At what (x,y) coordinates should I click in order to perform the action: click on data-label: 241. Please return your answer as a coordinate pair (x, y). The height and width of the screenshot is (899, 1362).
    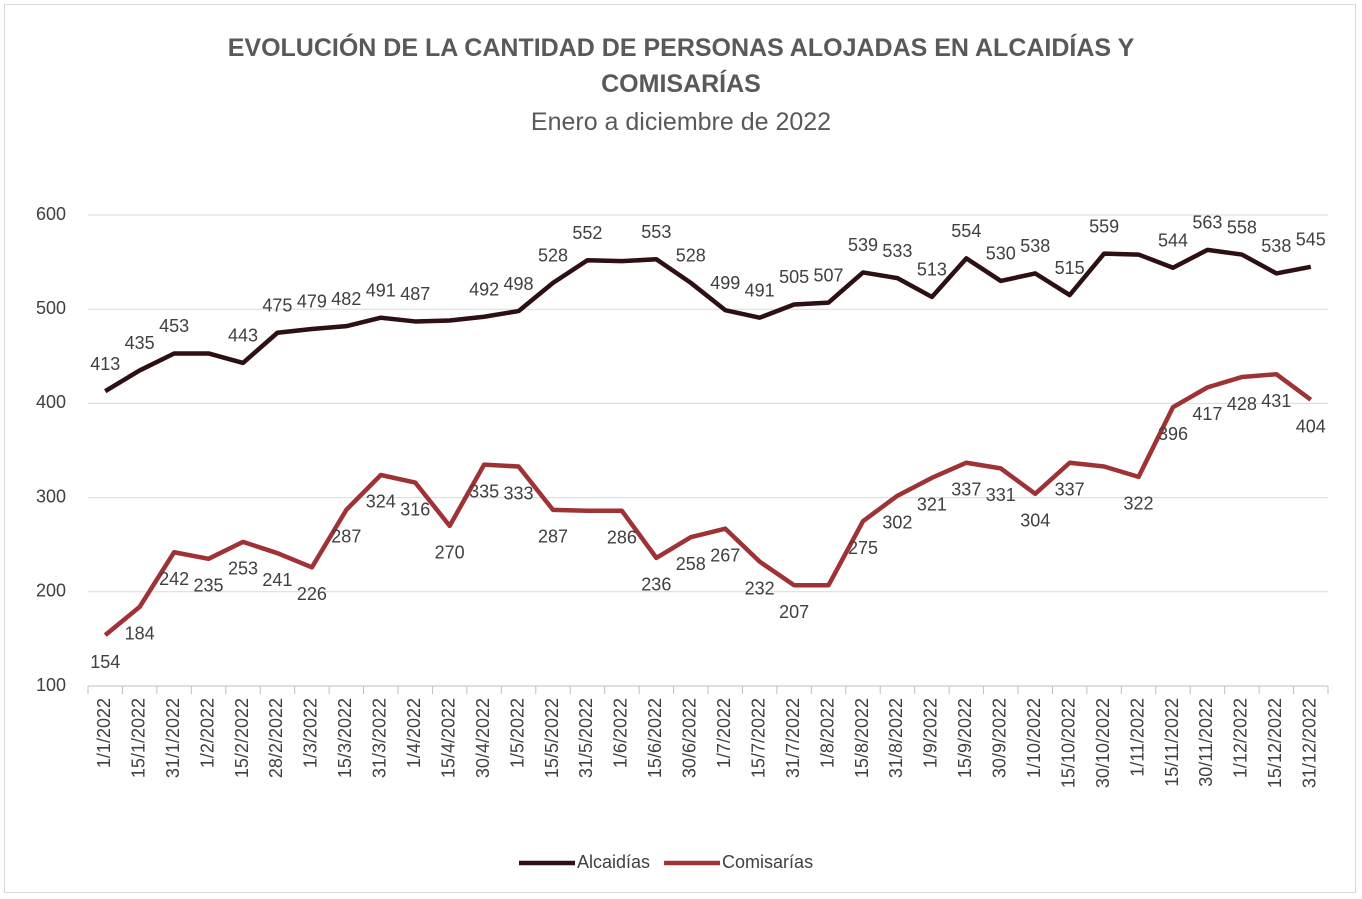
    Looking at the image, I should click on (277, 580).